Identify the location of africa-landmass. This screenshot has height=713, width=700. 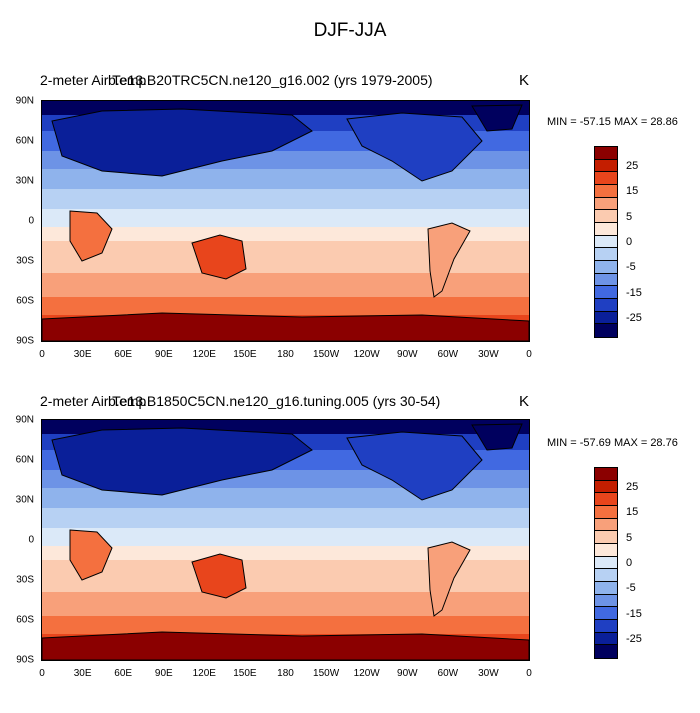
(91, 236).